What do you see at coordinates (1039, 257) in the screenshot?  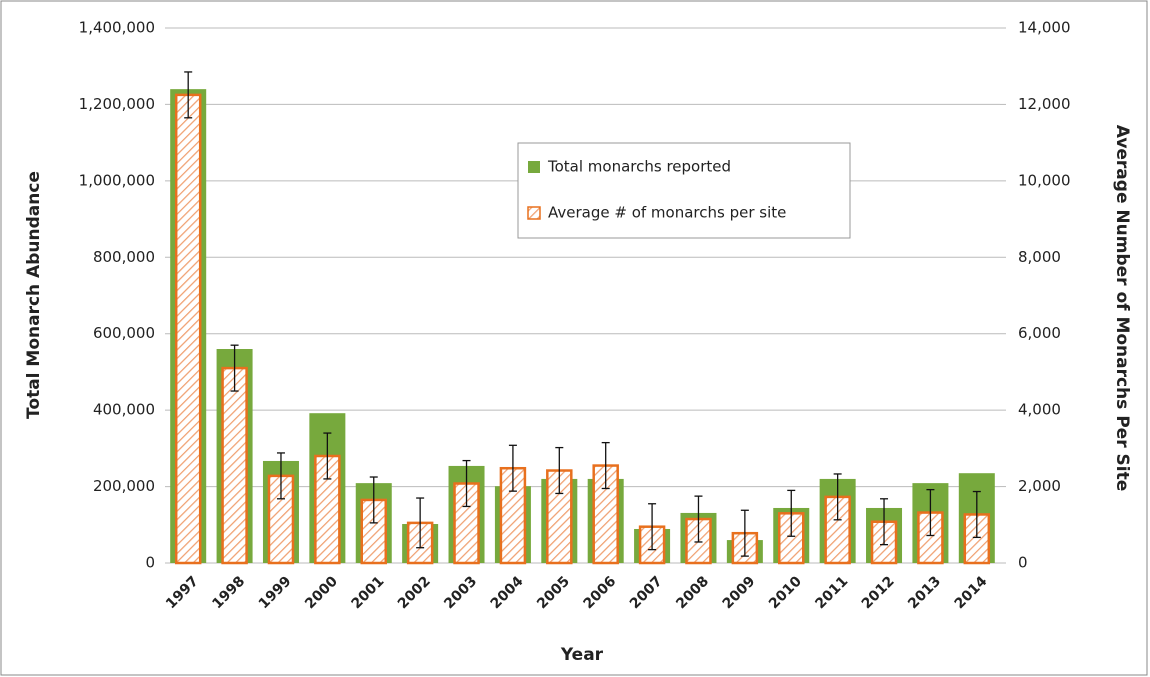 I see `y2-tick-label: 8,000` at bounding box center [1039, 257].